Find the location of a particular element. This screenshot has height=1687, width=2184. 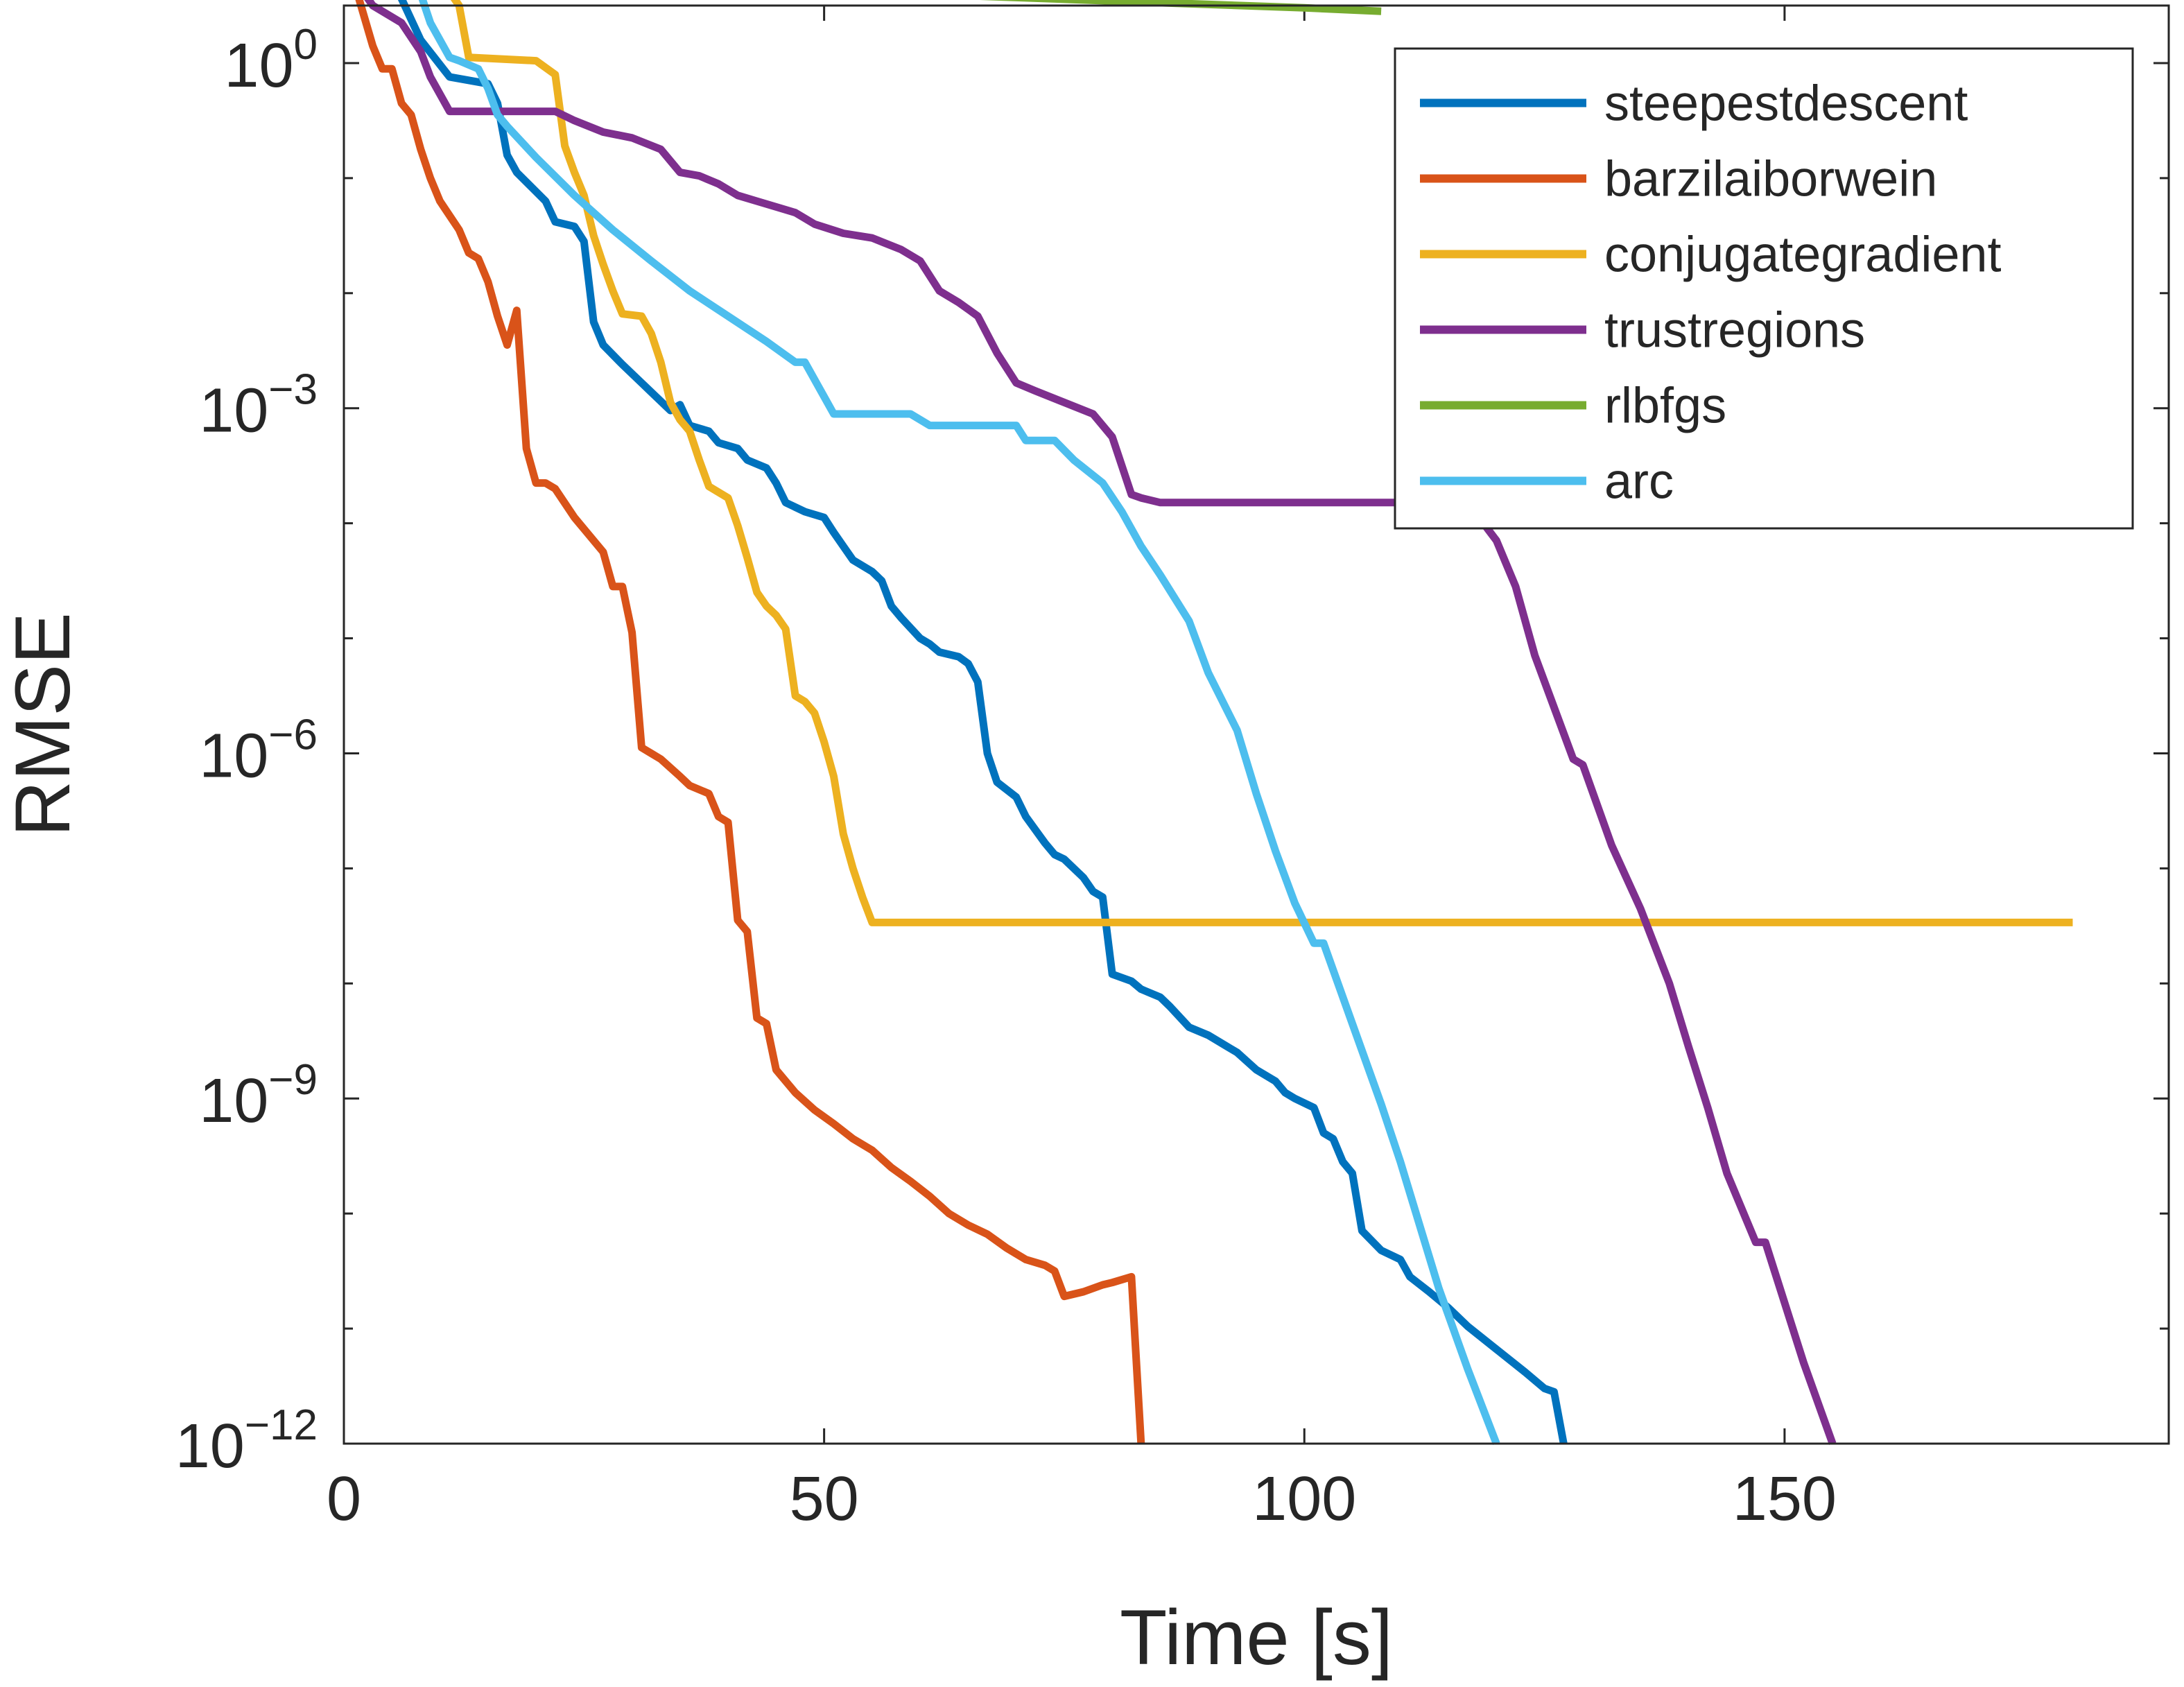

y-tick-label: 10⁻⁹ is located at coordinates (258, 1096).